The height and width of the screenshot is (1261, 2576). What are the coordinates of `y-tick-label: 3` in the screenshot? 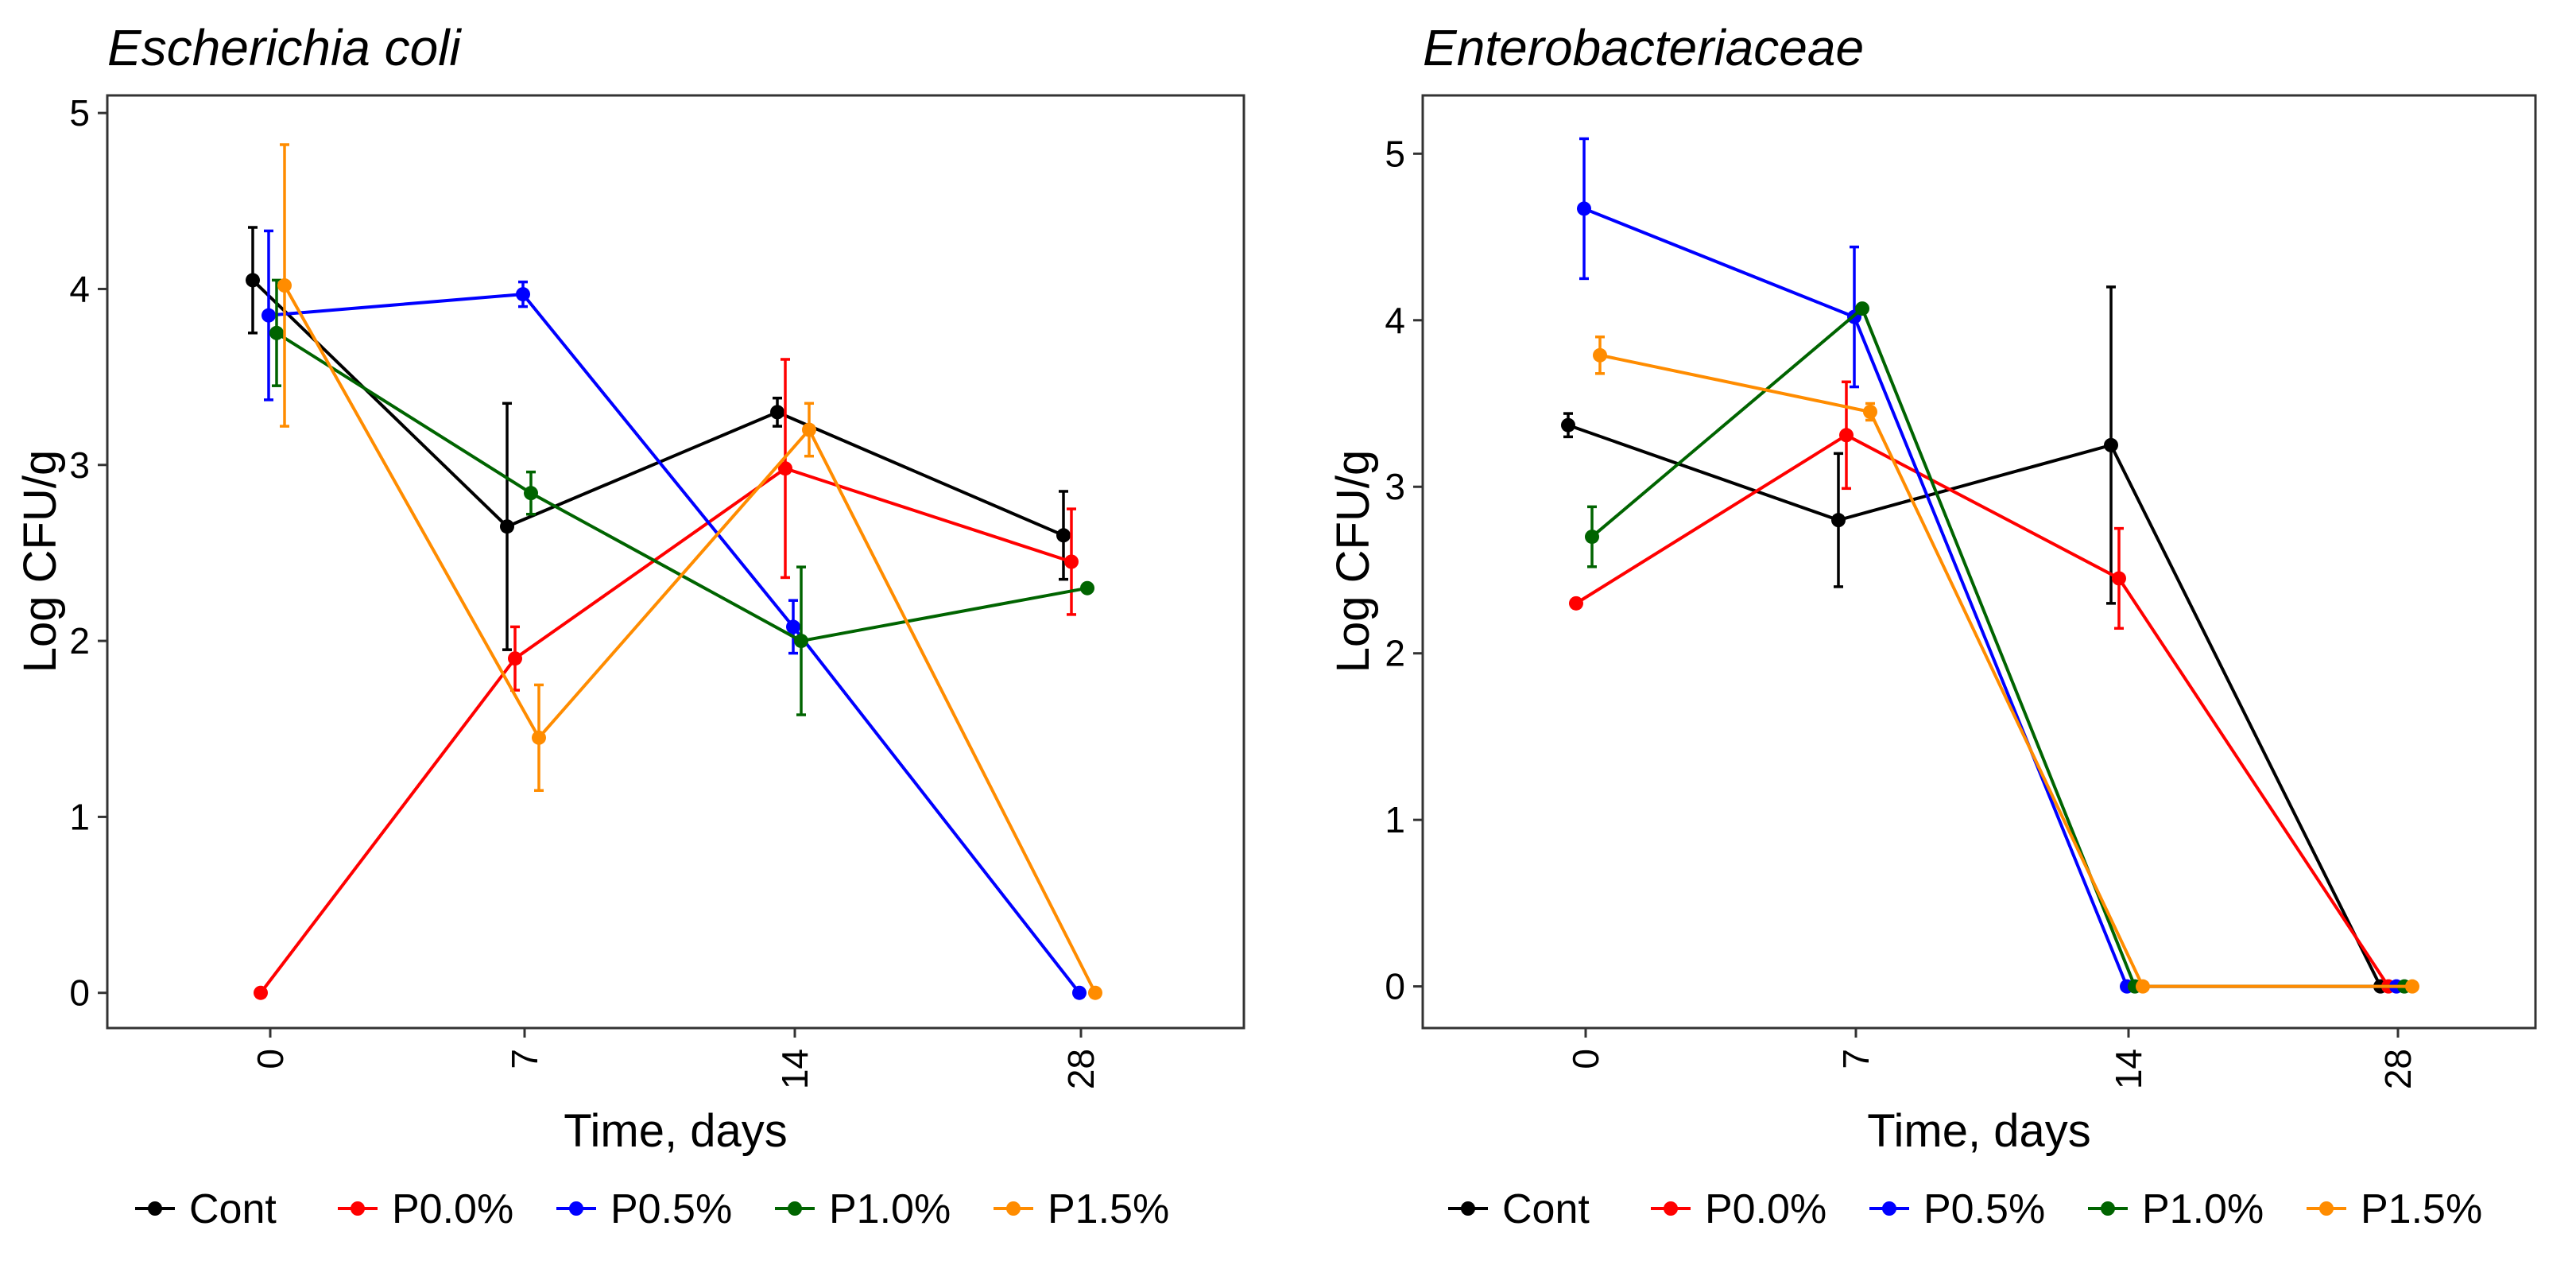 It's located at (79, 465).